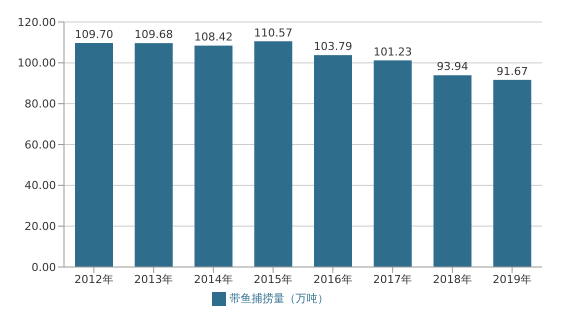 The height and width of the screenshot is (320, 564). What do you see at coordinates (37, 22) in the screenshot?
I see `y-tick-label: 120.00` at bounding box center [37, 22].